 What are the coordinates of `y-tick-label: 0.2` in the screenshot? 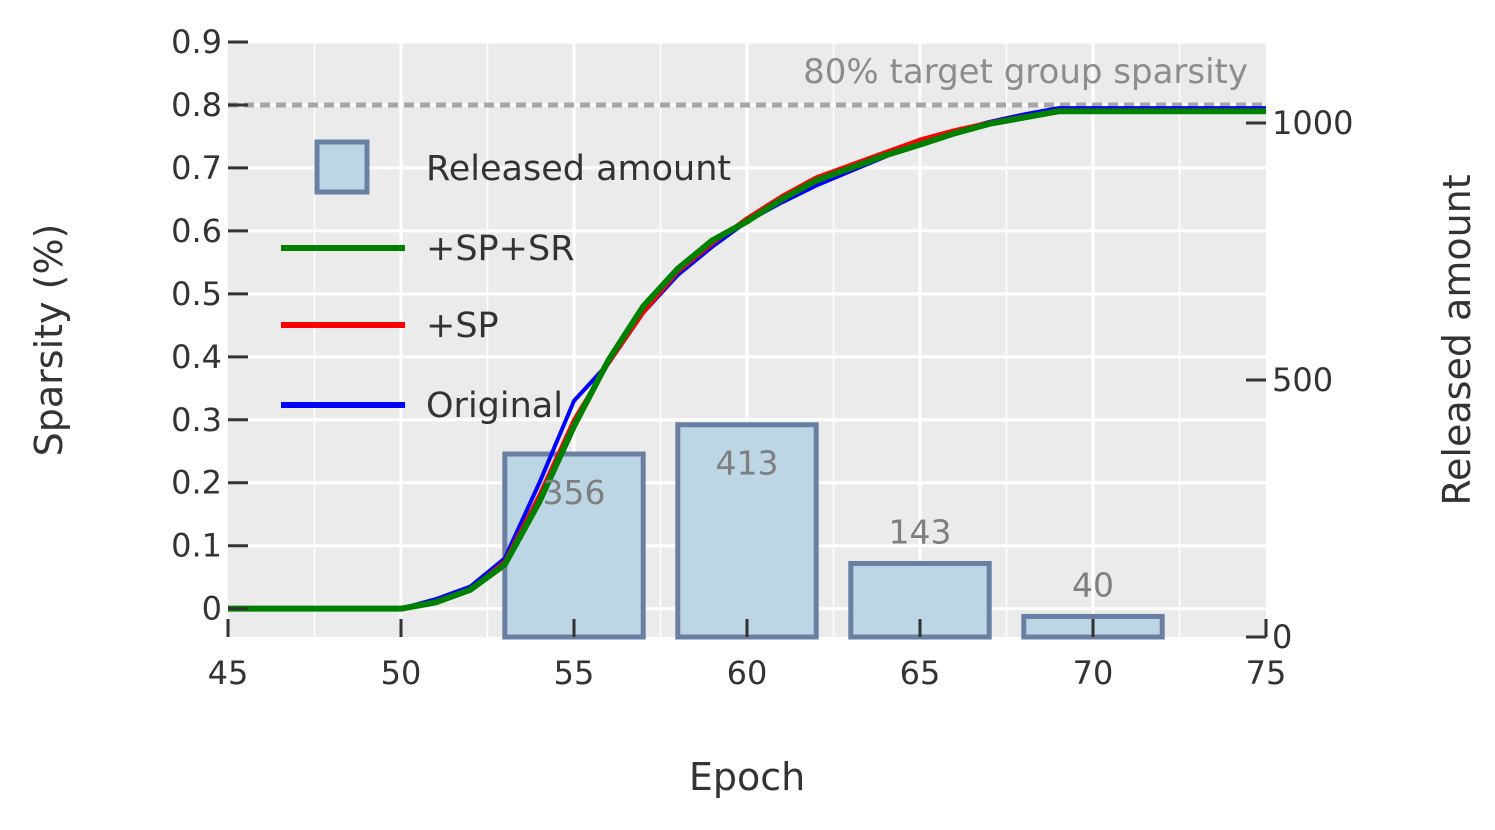 It's located at (196, 483).